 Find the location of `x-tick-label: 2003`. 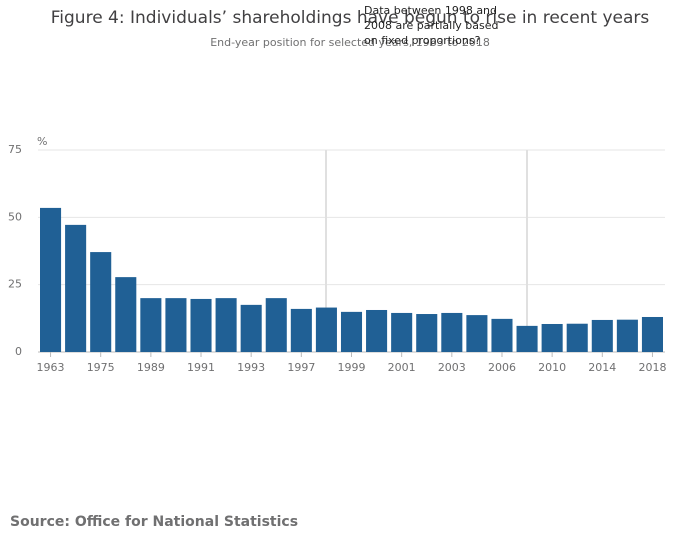

x-tick-label: 2003 is located at coordinates (452, 367).